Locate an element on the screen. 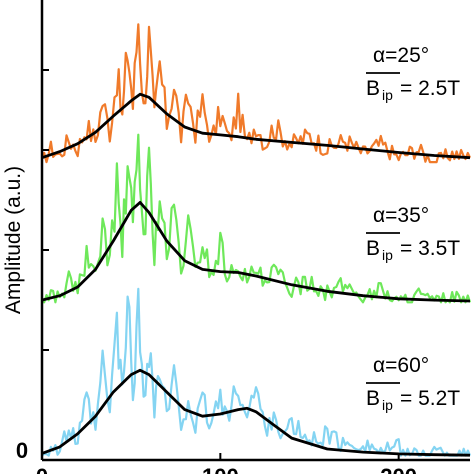 The image size is (474, 474). annotation-green: α=35° B ip = 3.5T is located at coordinates (413, 233).